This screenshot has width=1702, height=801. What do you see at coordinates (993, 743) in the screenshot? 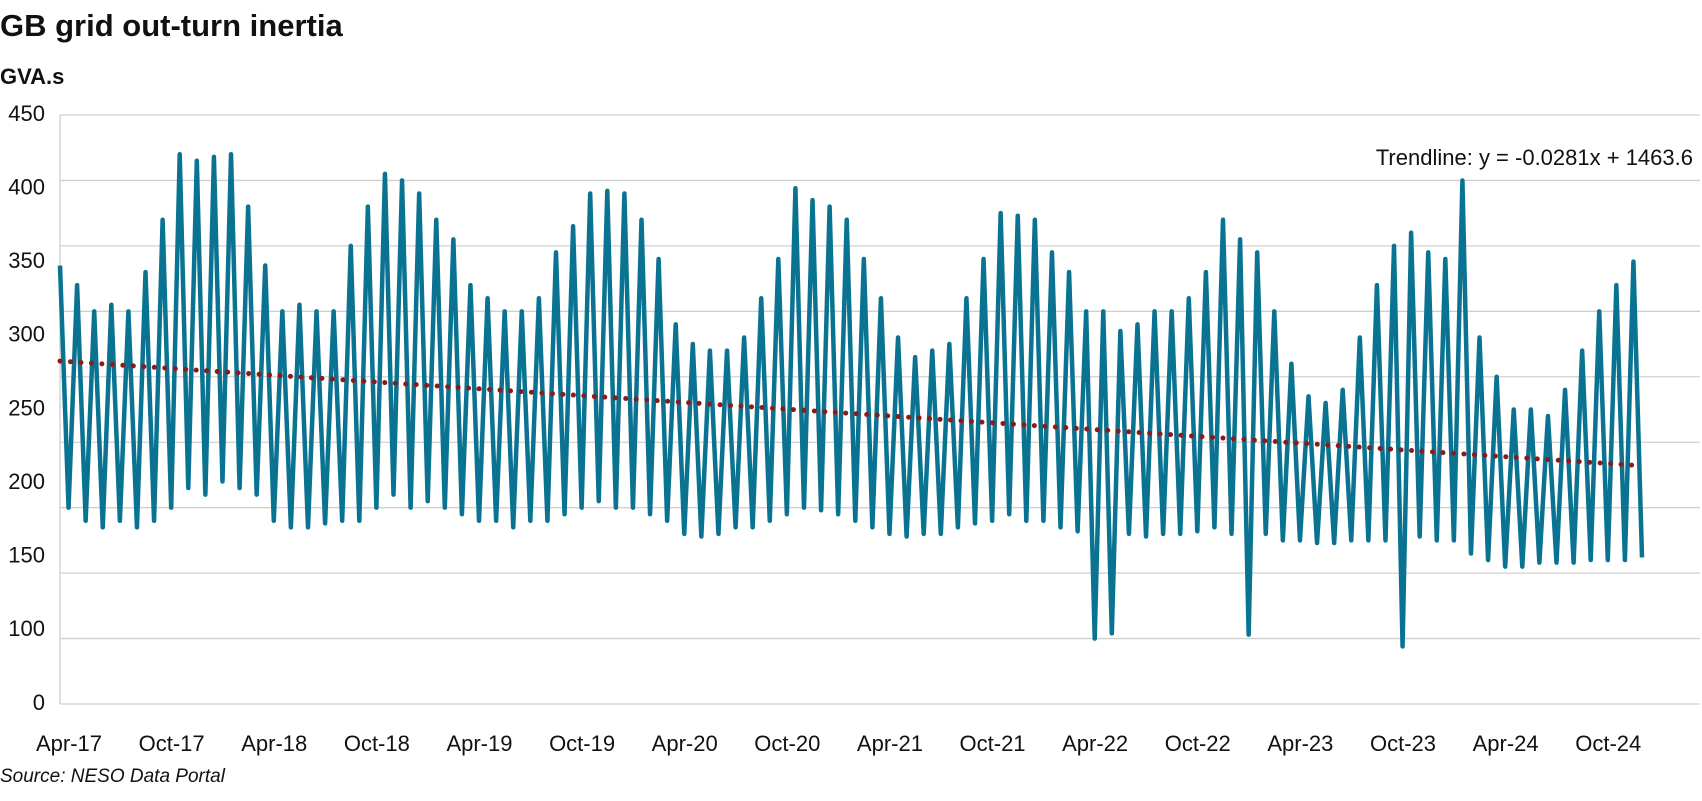
I see `x-tick-label: Oct-21` at bounding box center [993, 743].